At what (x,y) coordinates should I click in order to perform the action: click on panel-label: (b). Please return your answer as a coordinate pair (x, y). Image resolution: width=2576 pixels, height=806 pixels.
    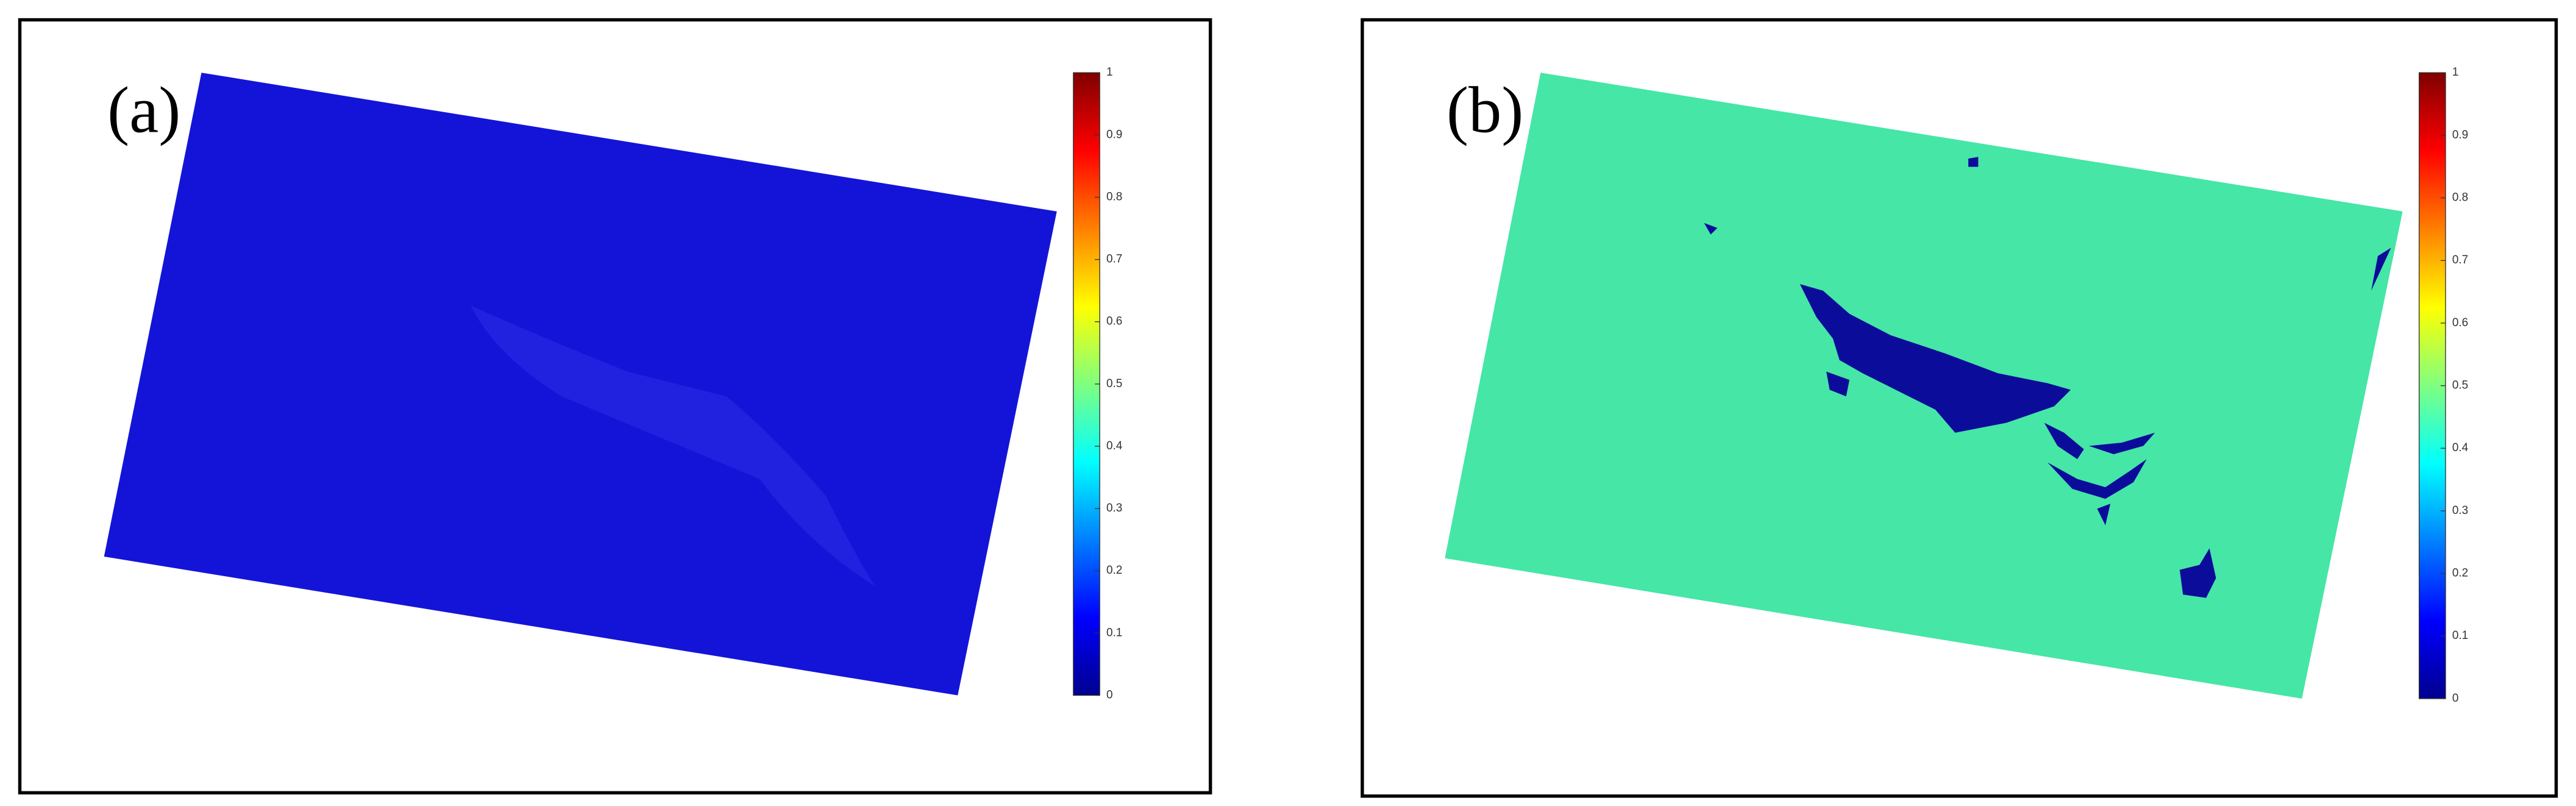
    Looking at the image, I should click on (1484, 110).